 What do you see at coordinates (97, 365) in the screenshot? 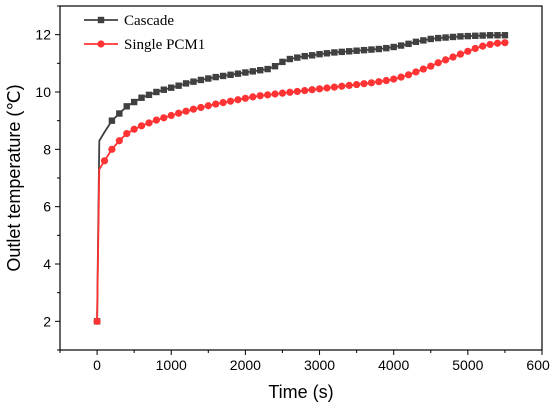
I see `x-tick-label: 0` at bounding box center [97, 365].